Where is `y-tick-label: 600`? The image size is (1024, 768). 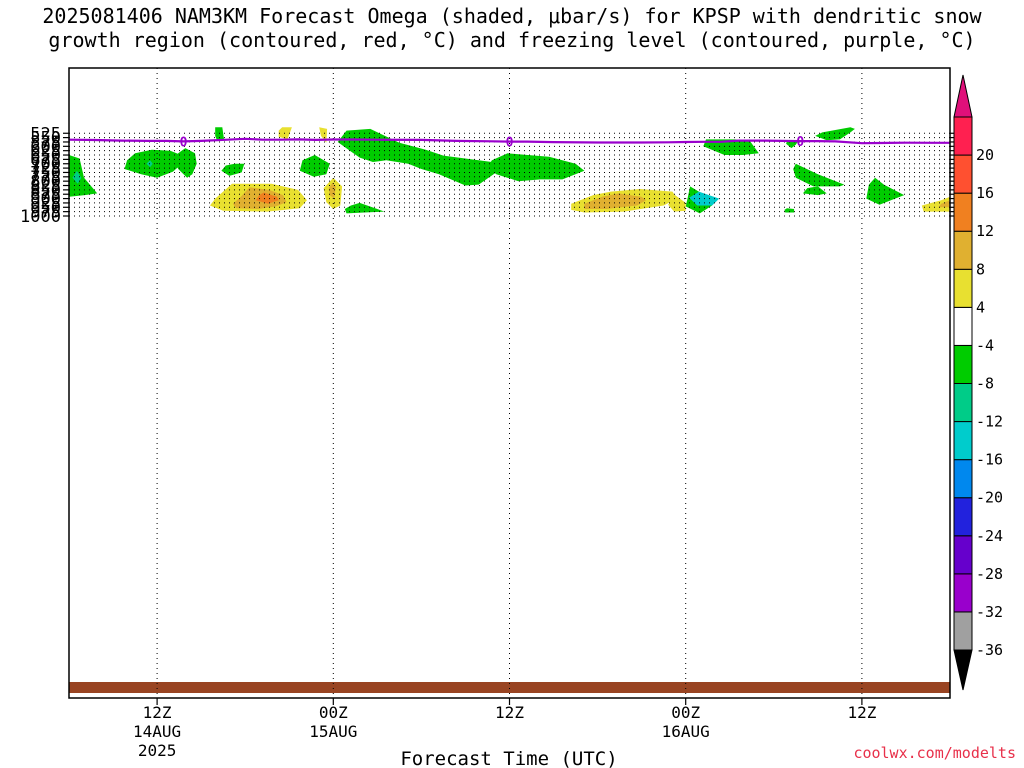 y-tick-label: 600 is located at coordinates (45, 147).